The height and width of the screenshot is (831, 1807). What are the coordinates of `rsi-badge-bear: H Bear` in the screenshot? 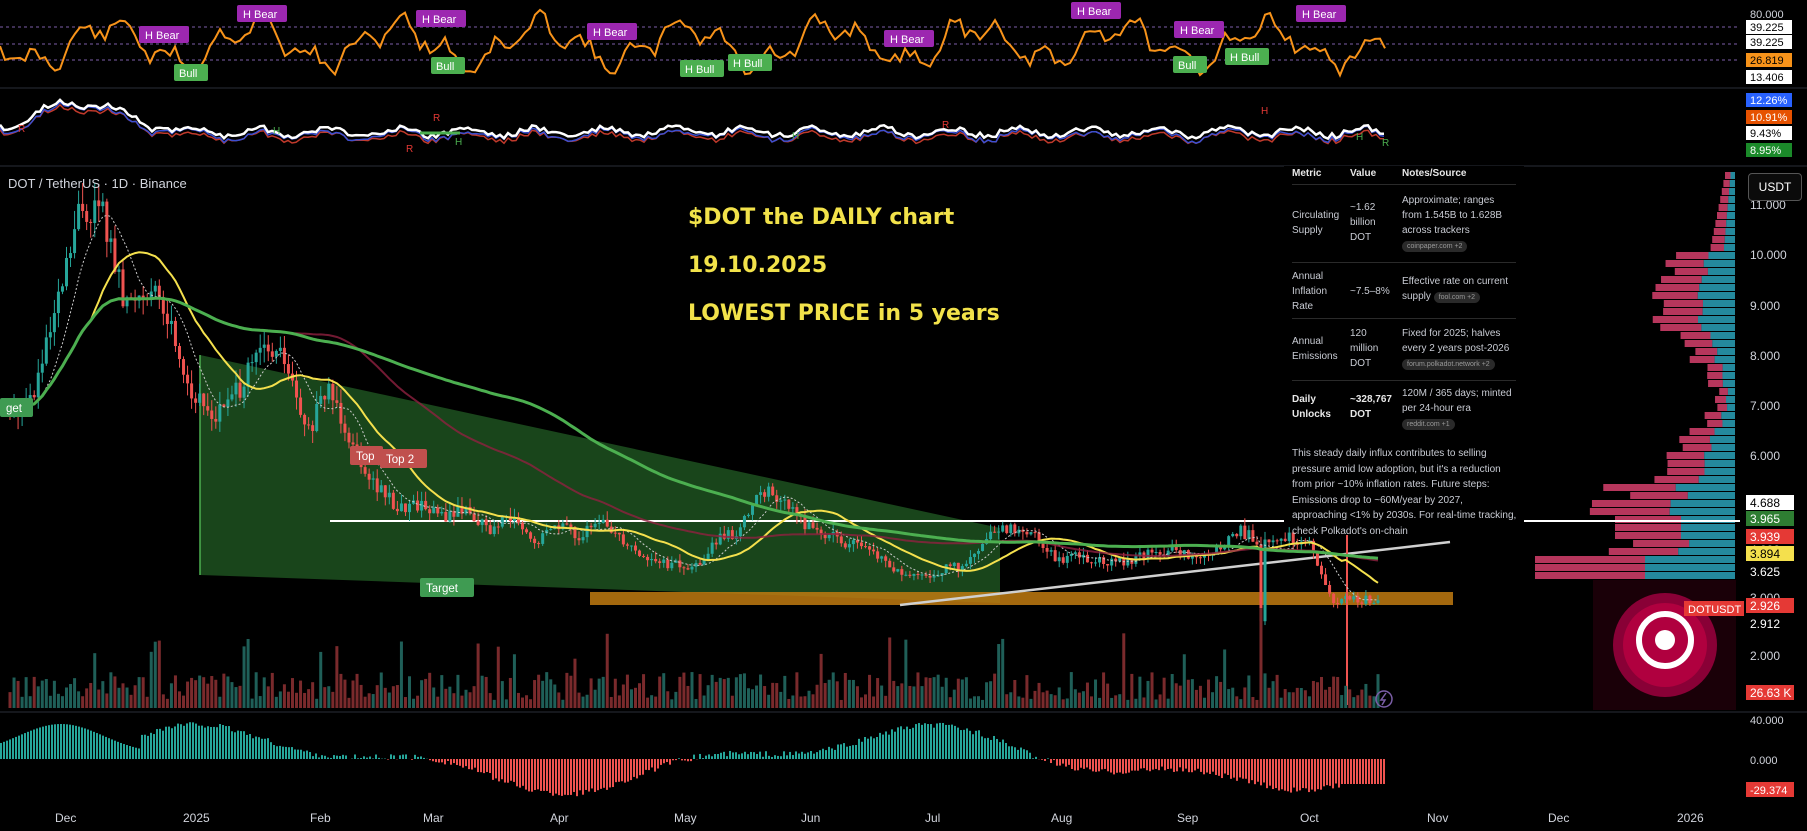 It's located at (612, 31).